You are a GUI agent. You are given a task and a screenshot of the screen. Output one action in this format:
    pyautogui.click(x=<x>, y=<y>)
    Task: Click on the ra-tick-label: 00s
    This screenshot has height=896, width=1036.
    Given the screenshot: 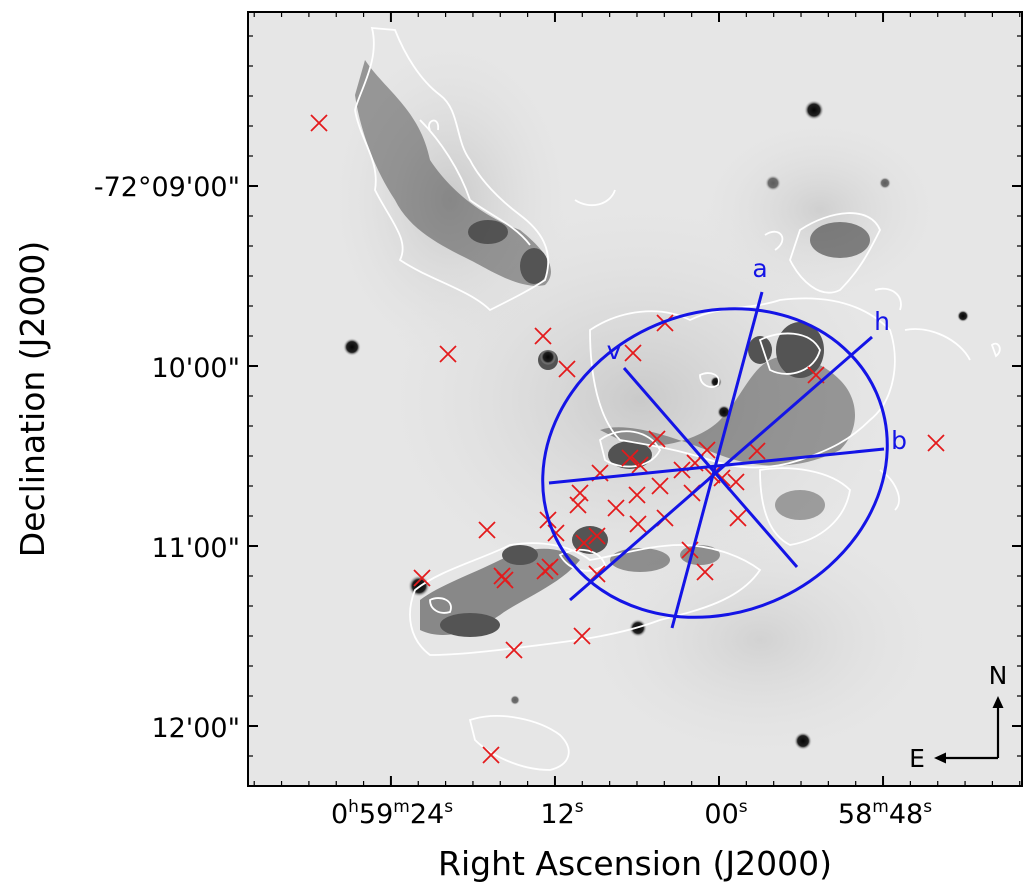 What is the action you would take?
    pyautogui.click(x=725, y=813)
    